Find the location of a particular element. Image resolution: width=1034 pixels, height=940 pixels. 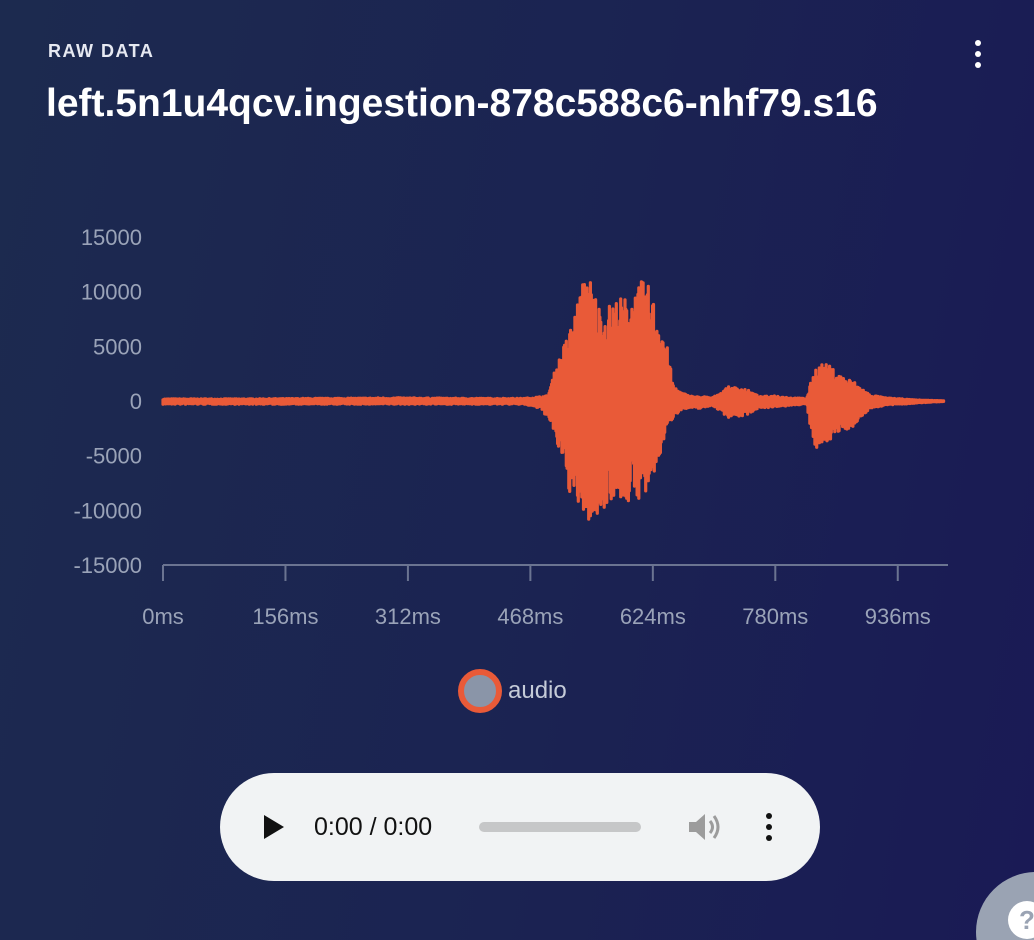

y-tick-label: 0 is located at coordinates (136, 401).